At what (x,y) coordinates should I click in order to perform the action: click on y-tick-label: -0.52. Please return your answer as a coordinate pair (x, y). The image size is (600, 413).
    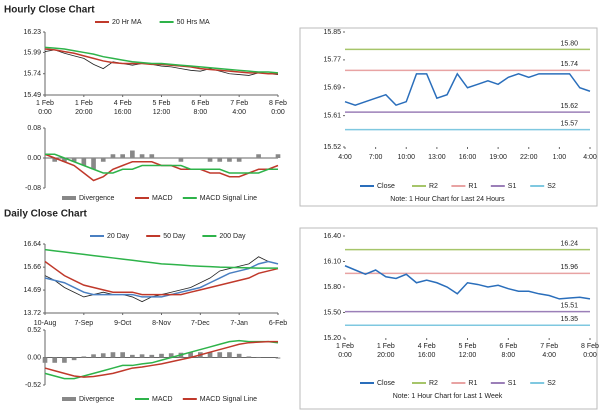
    Looking at the image, I should click on (33, 385).